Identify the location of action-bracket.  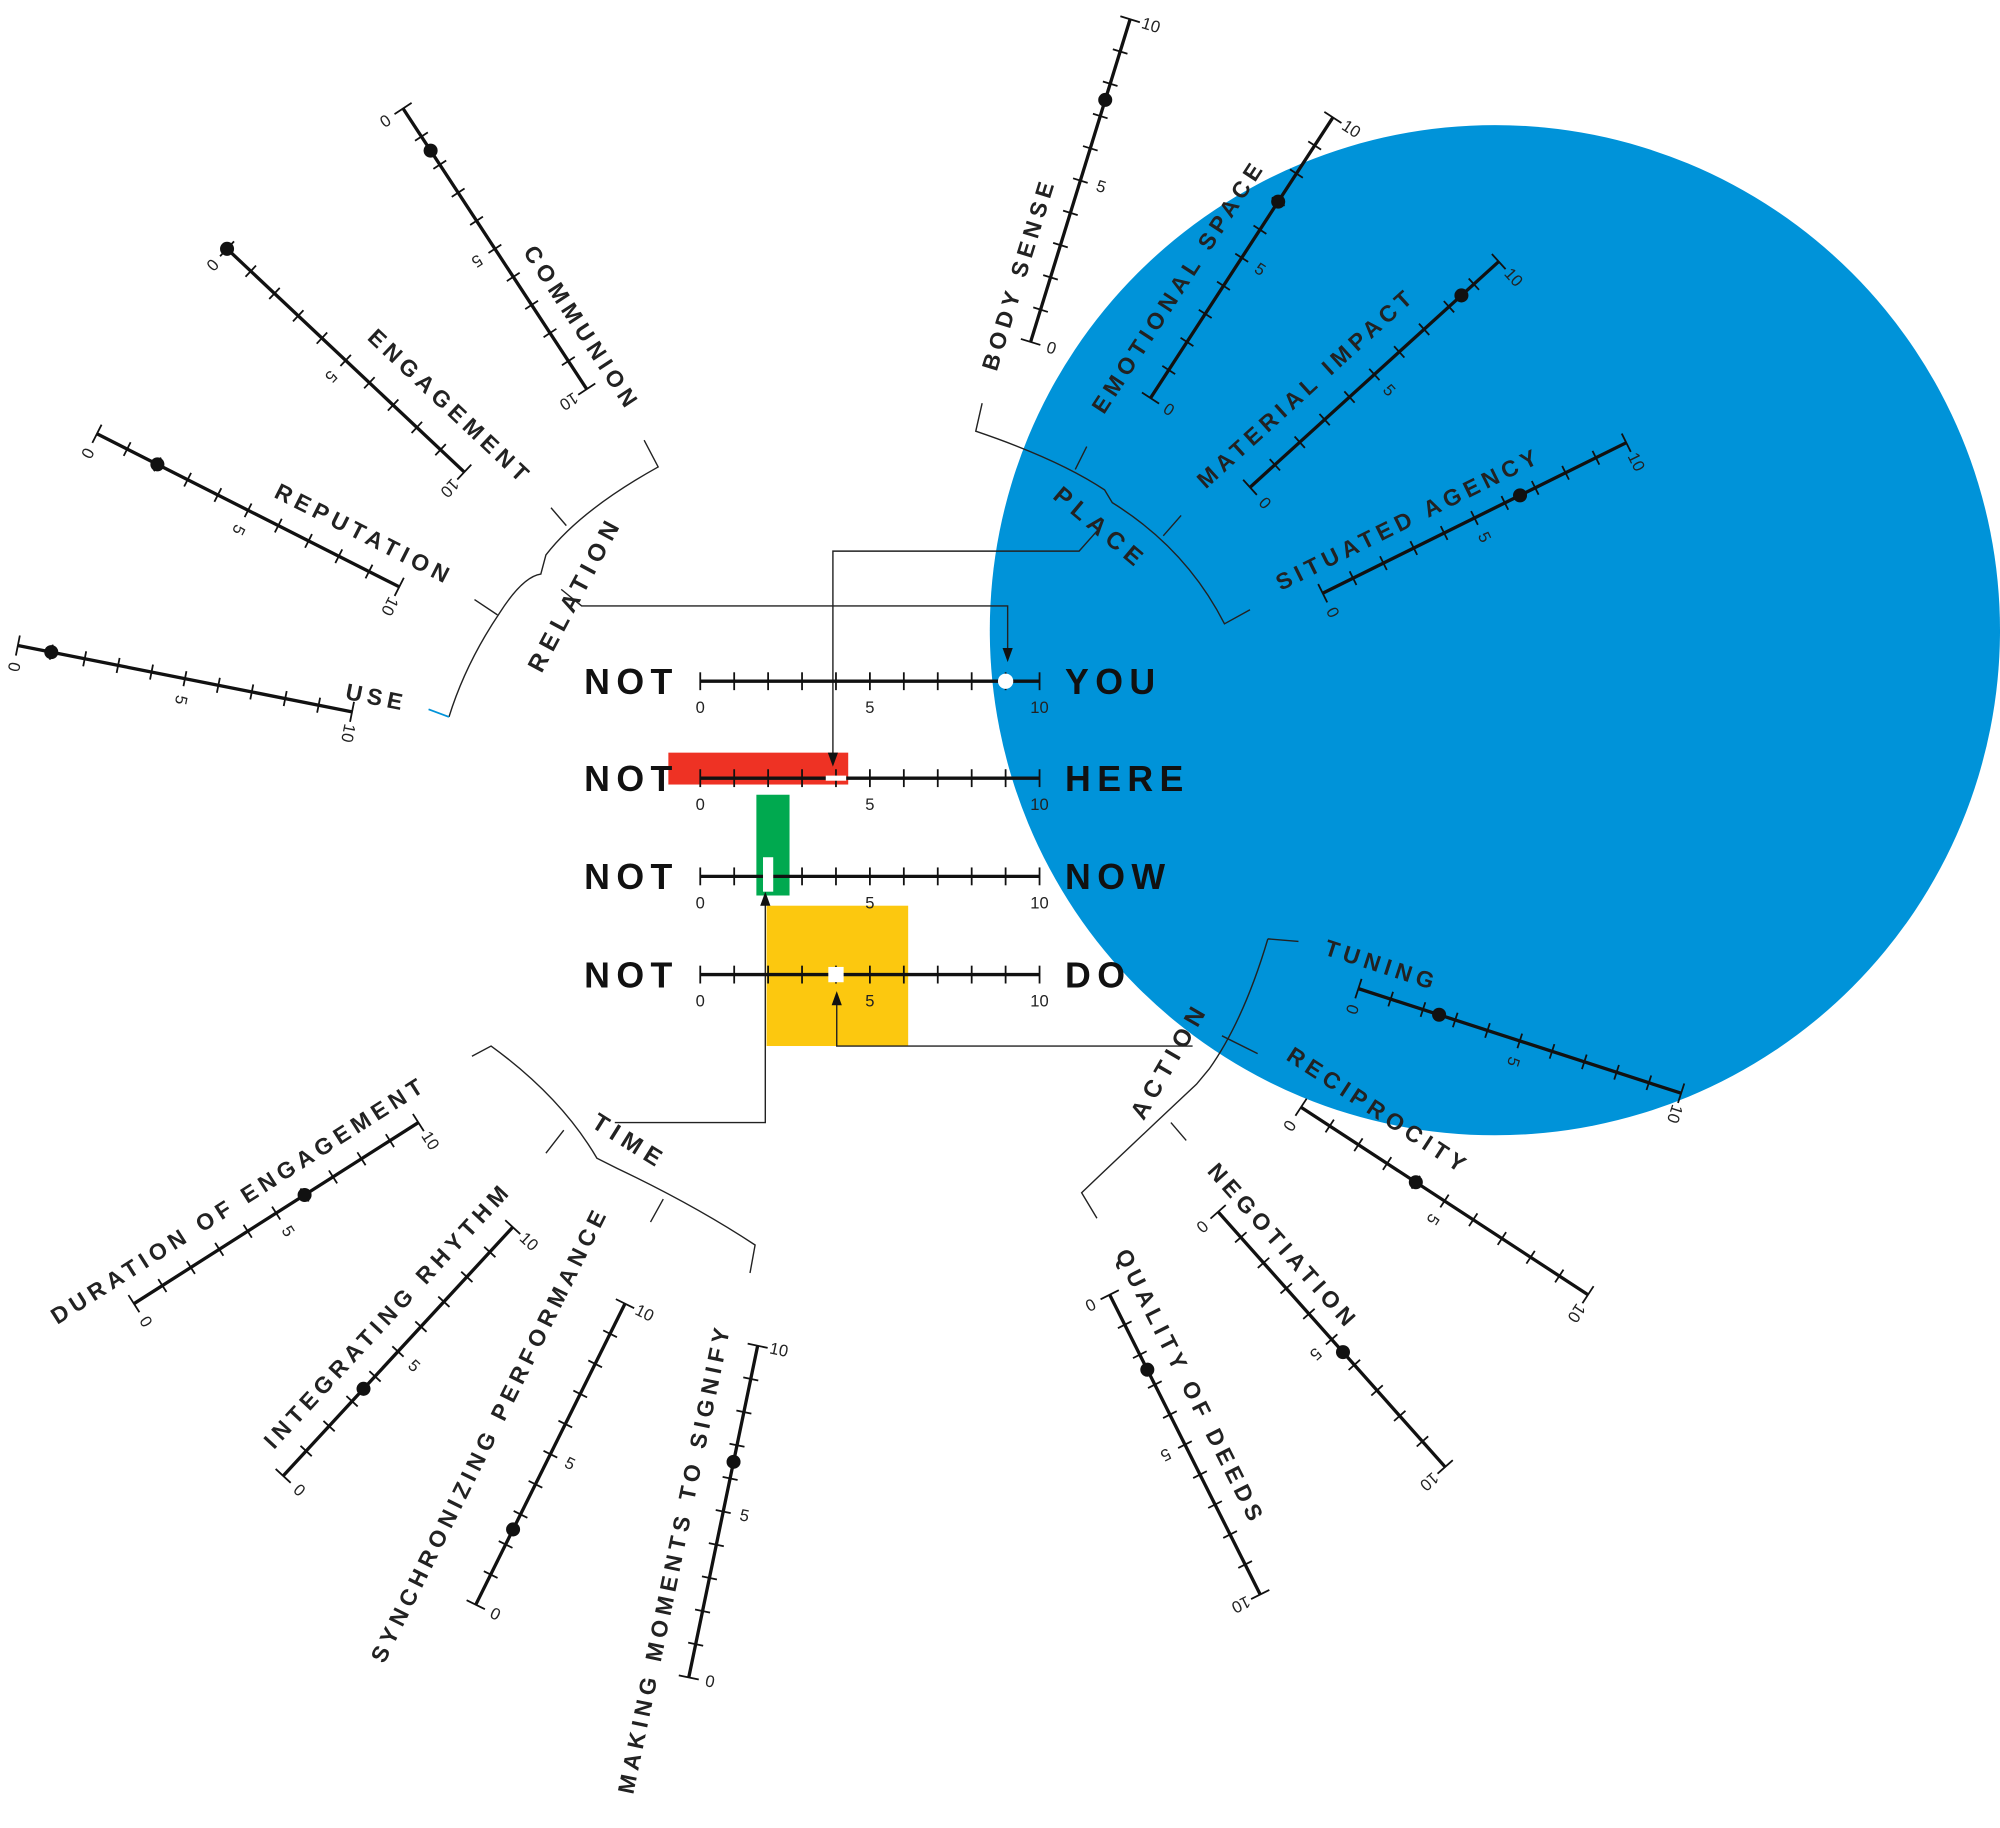
(1189, 1078).